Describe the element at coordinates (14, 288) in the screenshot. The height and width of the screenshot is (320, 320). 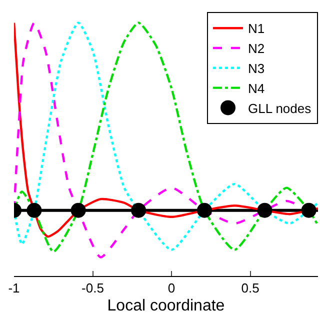
I see `x-tick-label: -1` at that location.